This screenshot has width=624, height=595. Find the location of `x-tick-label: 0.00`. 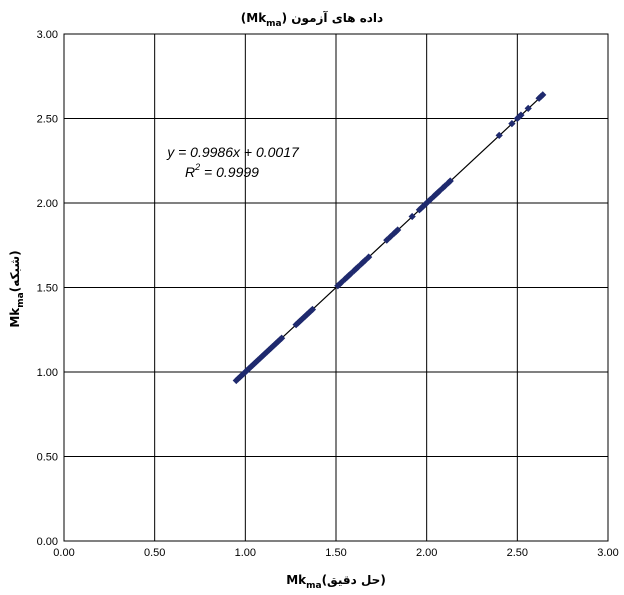

x-tick-label: 0.00 is located at coordinates (63, 553).